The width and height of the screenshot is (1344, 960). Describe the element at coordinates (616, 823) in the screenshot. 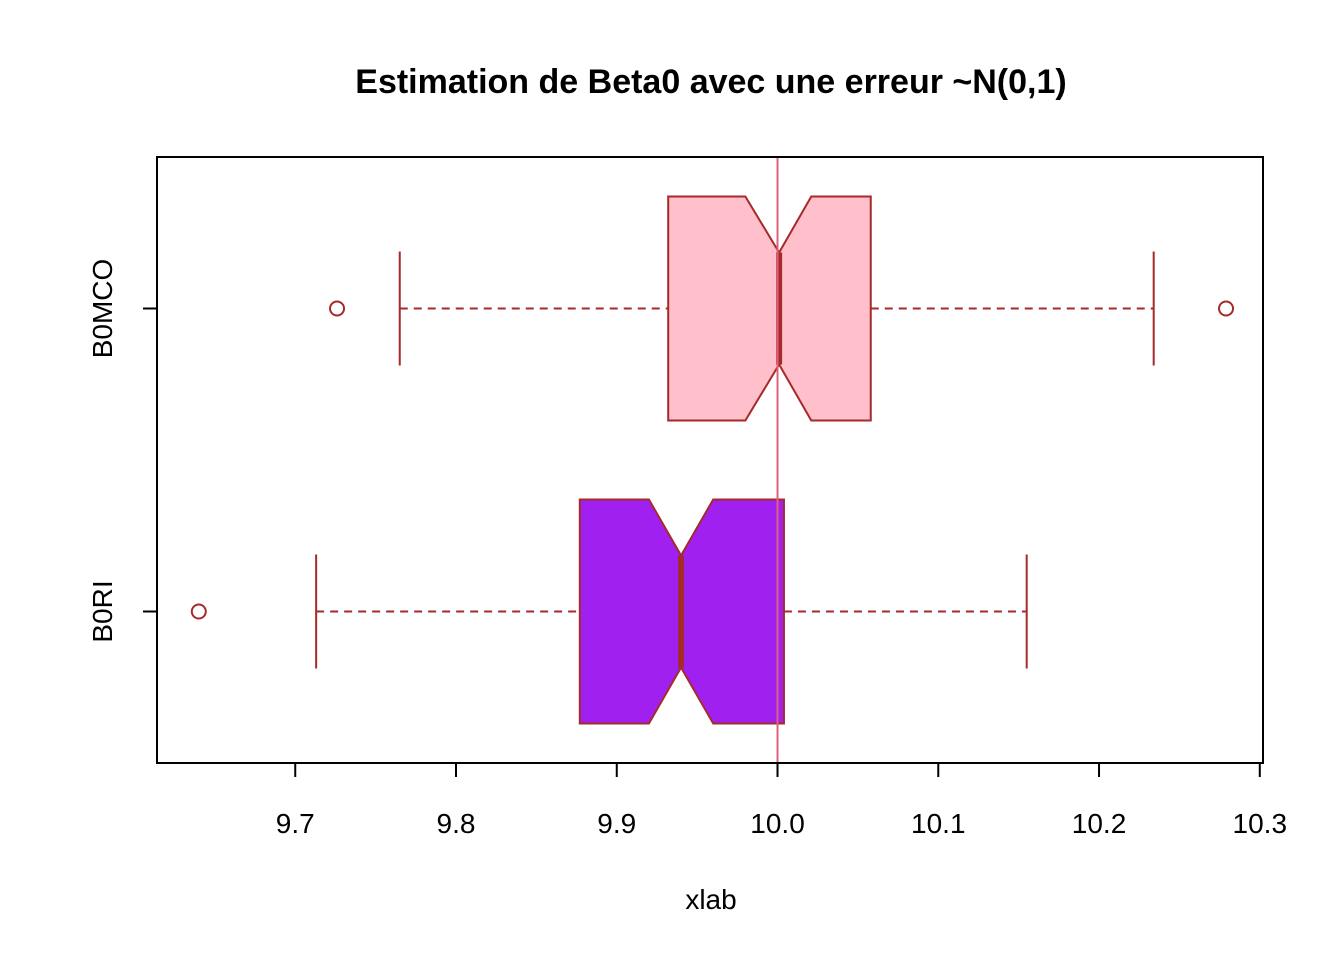

I see `x-tick-label: 9.9` at that location.